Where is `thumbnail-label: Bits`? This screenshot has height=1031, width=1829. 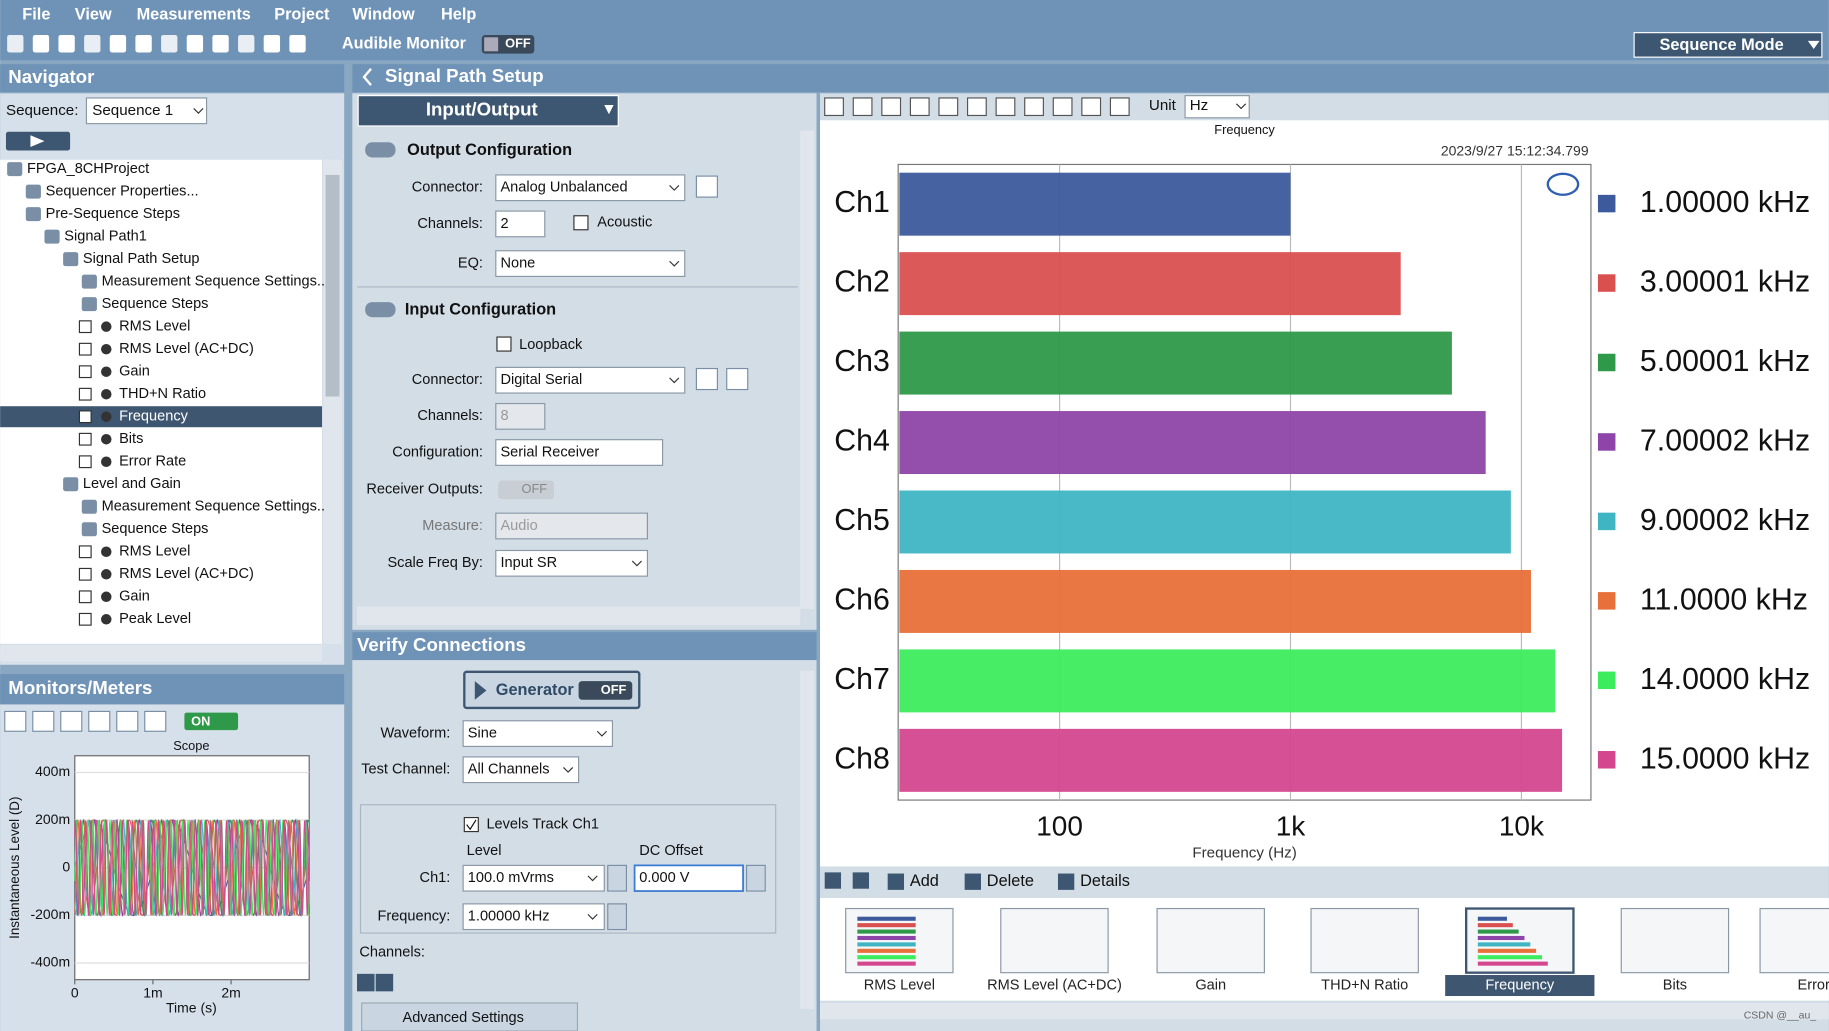 thumbnail-label: Bits is located at coordinates (1675, 985).